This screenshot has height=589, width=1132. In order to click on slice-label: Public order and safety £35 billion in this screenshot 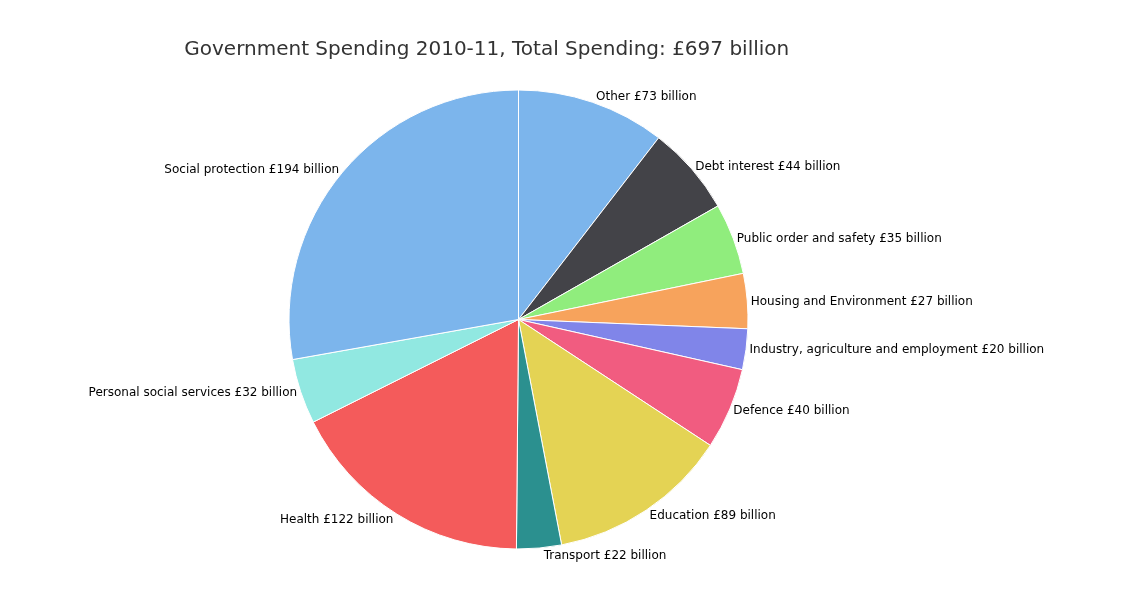, I will do `click(839, 237)`.